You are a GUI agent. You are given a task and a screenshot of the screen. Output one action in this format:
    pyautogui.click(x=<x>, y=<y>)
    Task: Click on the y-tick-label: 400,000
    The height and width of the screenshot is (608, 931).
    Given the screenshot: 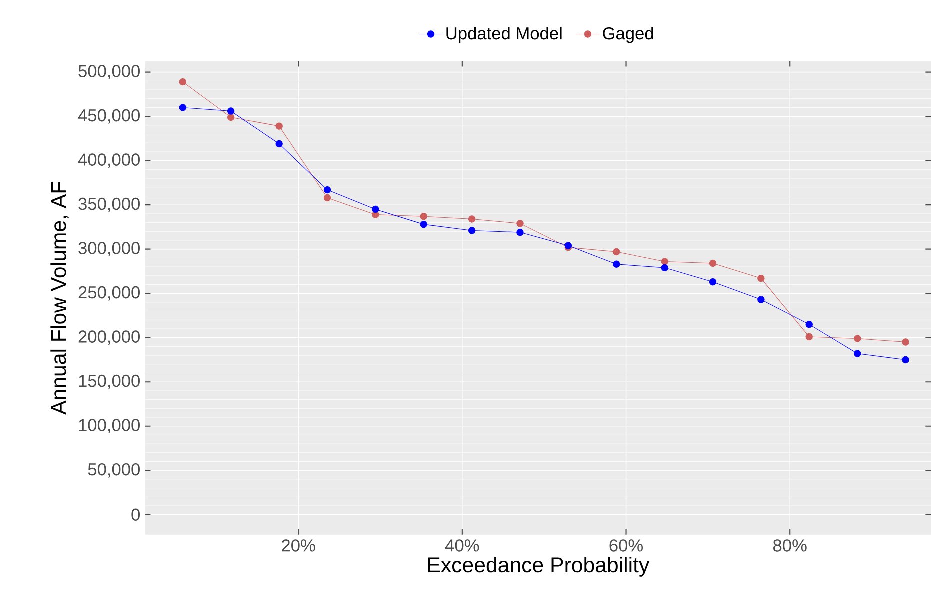 What is the action you would take?
    pyautogui.click(x=109, y=161)
    